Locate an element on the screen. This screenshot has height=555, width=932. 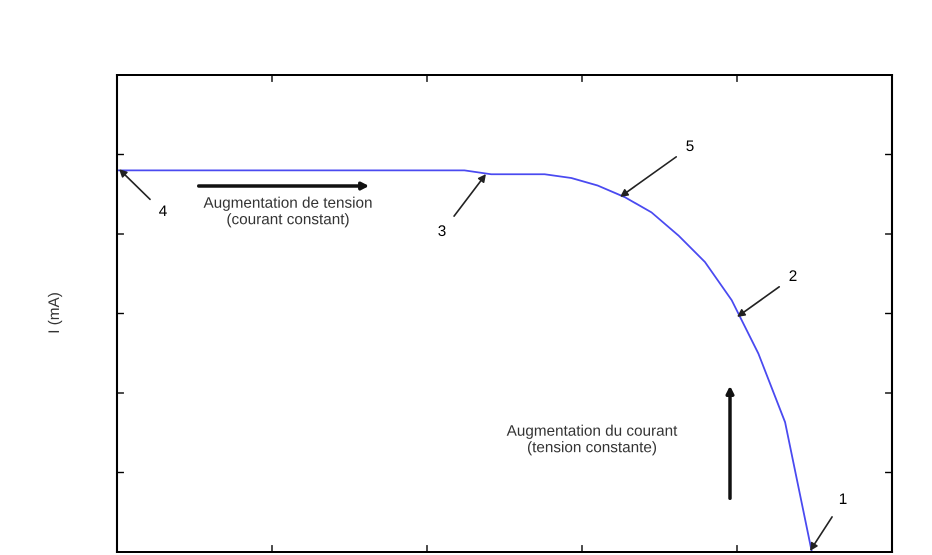
y-axis-title: I (mA) is located at coordinates (55, 312).